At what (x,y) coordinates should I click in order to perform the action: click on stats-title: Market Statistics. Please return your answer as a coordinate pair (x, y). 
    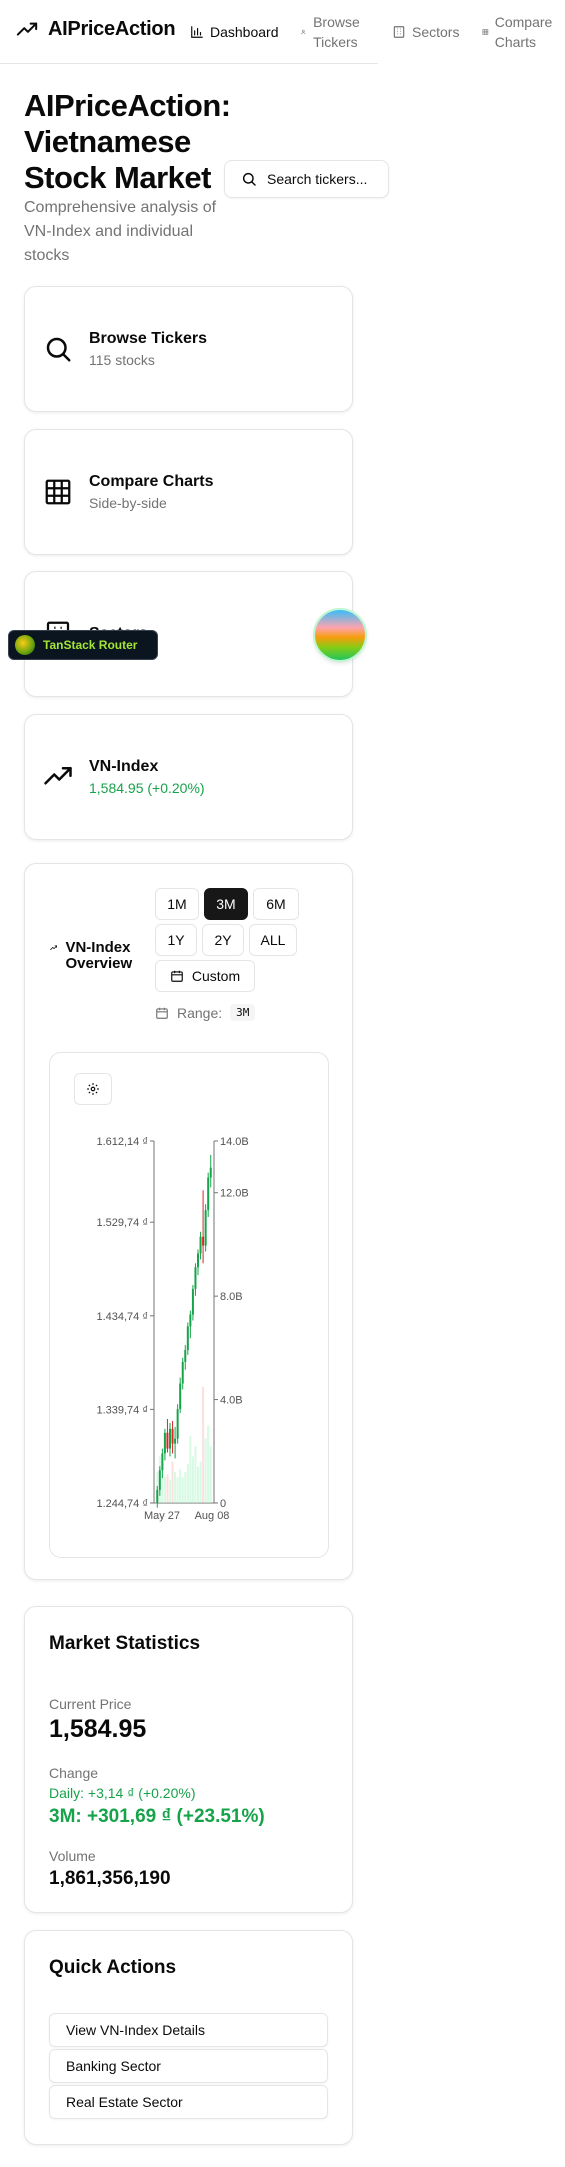
    Looking at the image, I should click on (125, 1643).